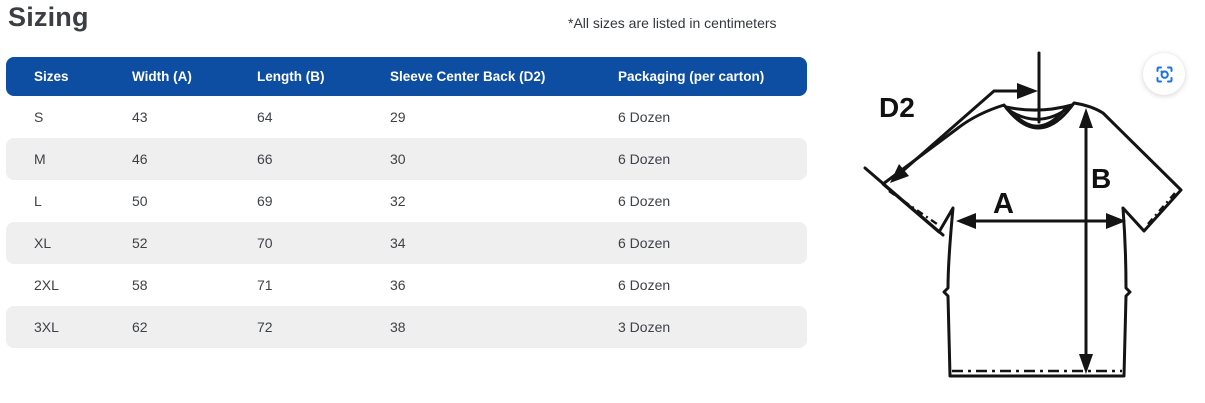  I want to click on collar-chord-line, so click(1039, 107).